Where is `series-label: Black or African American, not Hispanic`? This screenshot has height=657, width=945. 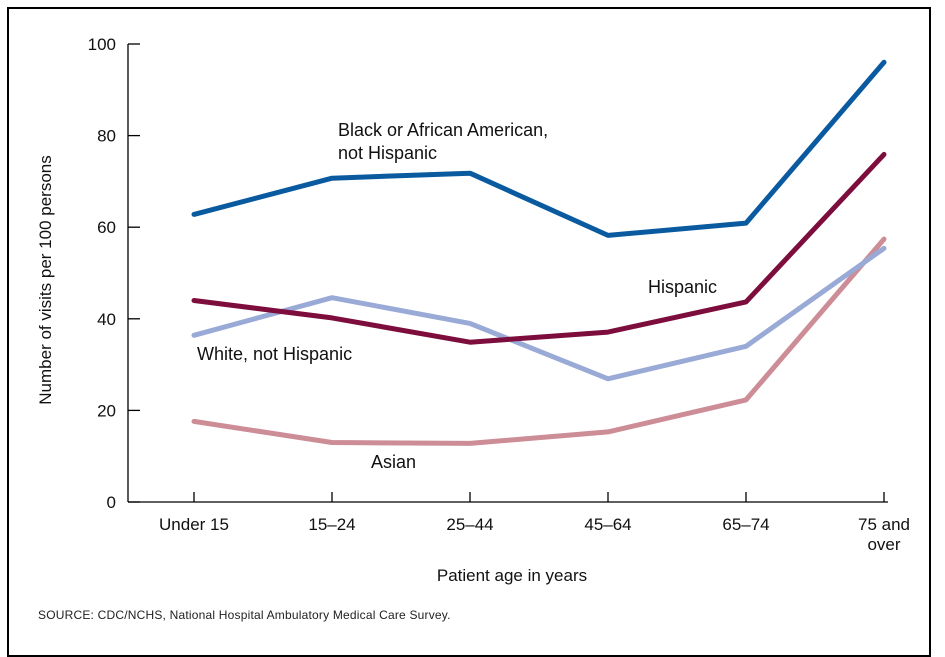
series-label: Black or African American, not Hispanic is located at coordinates (443, 141).